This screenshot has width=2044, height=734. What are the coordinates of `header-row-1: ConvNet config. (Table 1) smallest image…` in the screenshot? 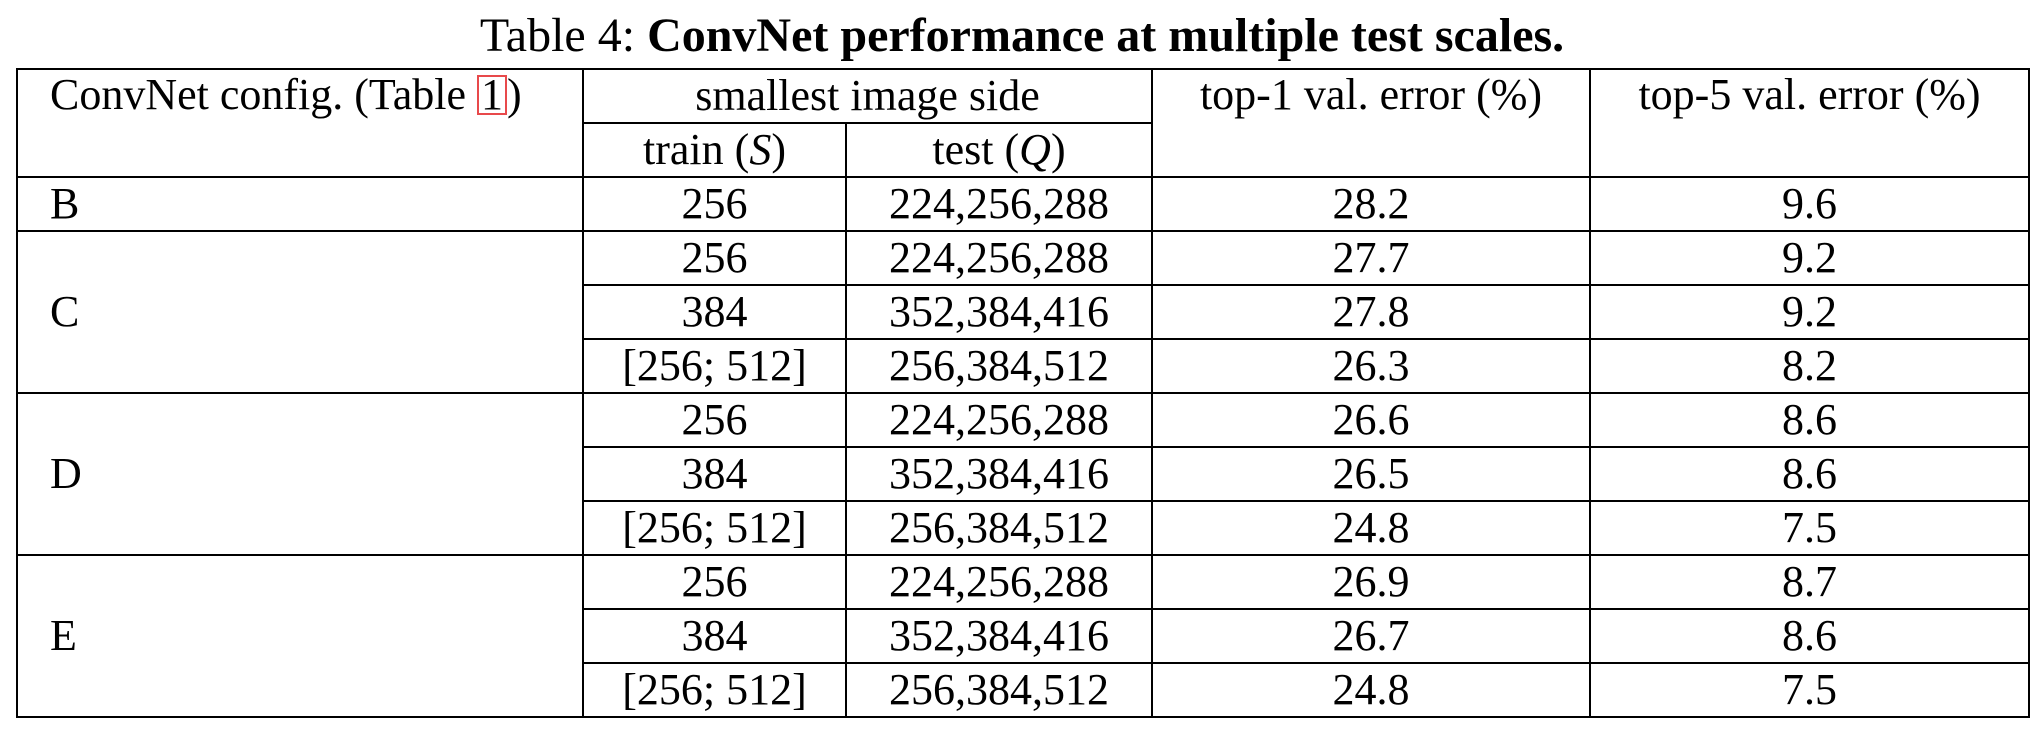 It's located at (1023, 123).